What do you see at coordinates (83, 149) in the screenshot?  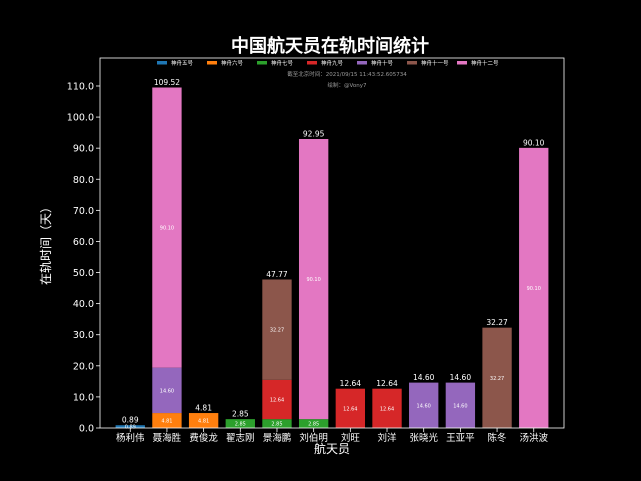 I see `y-tick-label: 90.0` at bounding box center [83, 149].